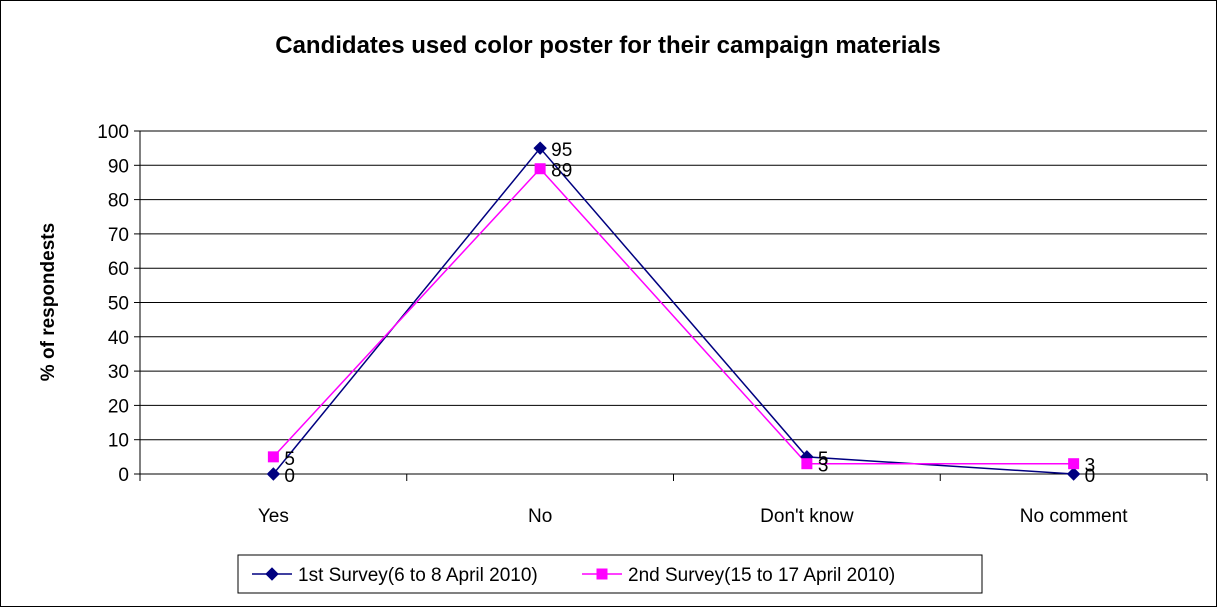  Describe the element at coordinates (561, 150) in the screenshot. I see `data-label: 95` at that location.